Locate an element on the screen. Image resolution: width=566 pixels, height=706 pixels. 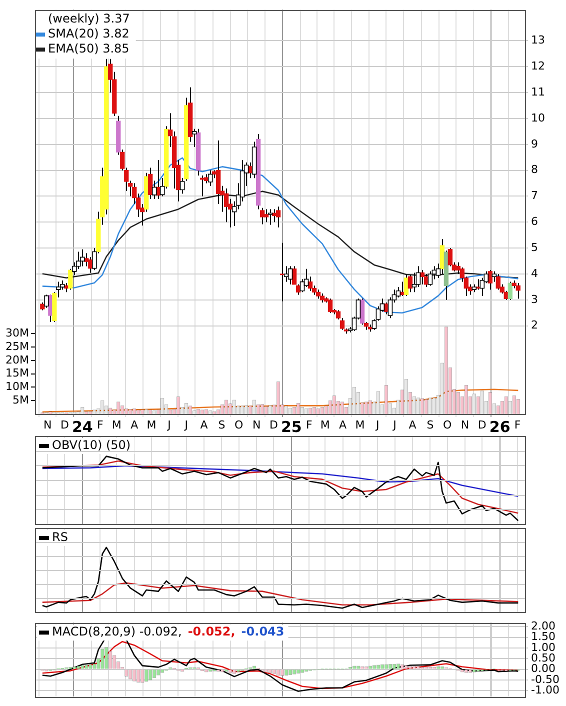
legend-label: MACD(8,20,9) -0.092, is located at coordinates (117, 631).